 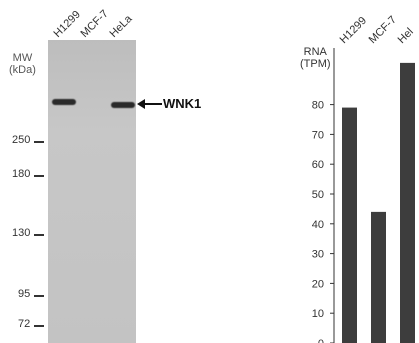 What do you see at coordinates (318, 195) in the screenshot?
I see `y-tick-label-50: 50` at bounding box center [318, 195].